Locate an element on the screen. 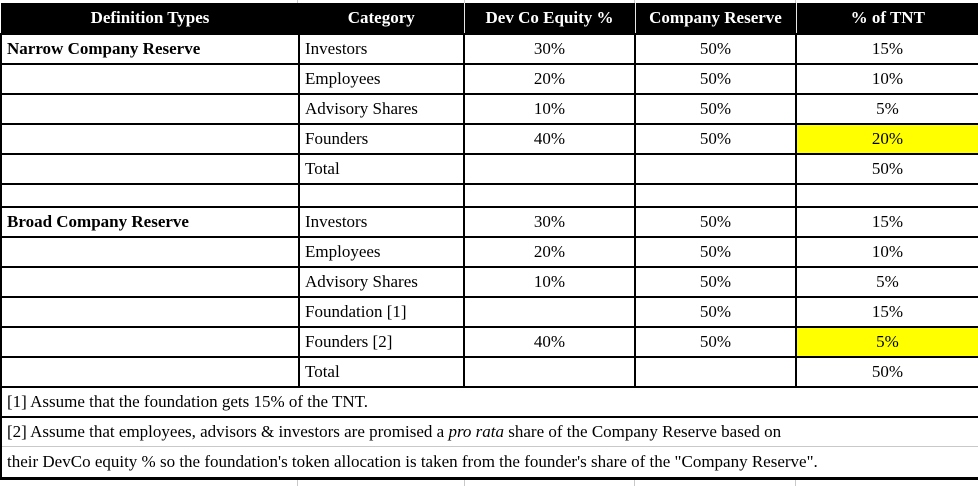 The image size is (978, 486). column-header-pct-of-tnt: % of TNT is located at coordinates (886, 18).